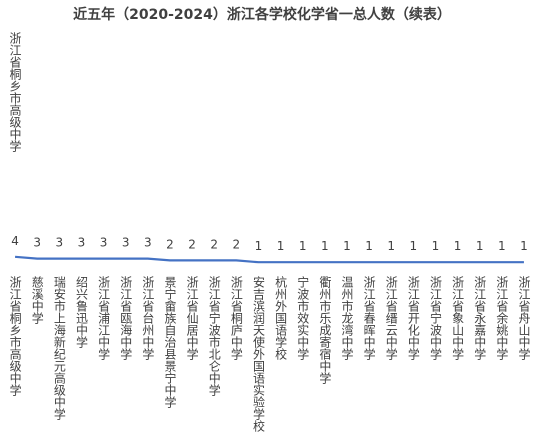 The width and height of the screenshot is (545, 447). Describe the element at coordinates (524, 318) in the screenshot. I see `x-tick-label: 浙江省舟山中学` at that location.